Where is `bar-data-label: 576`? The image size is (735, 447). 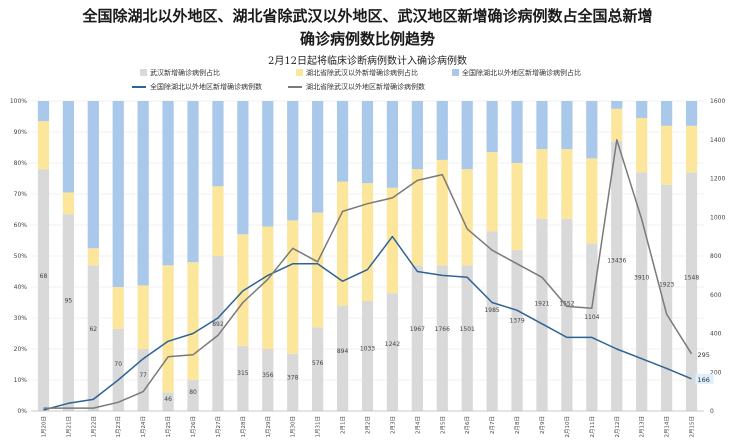 bar-data-label: 576 is located at coordinates (318, 363).